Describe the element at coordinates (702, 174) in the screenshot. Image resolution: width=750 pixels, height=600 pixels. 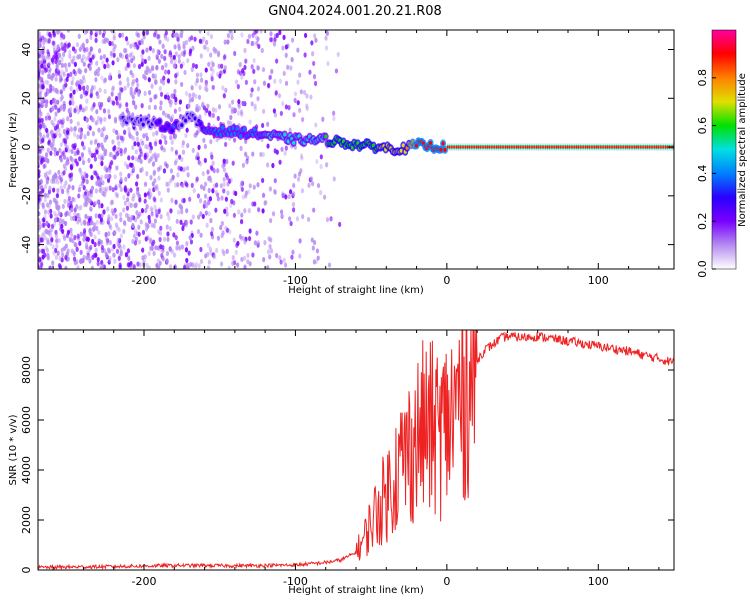
I see `colorbar-tick-label: 0.4` at that location.